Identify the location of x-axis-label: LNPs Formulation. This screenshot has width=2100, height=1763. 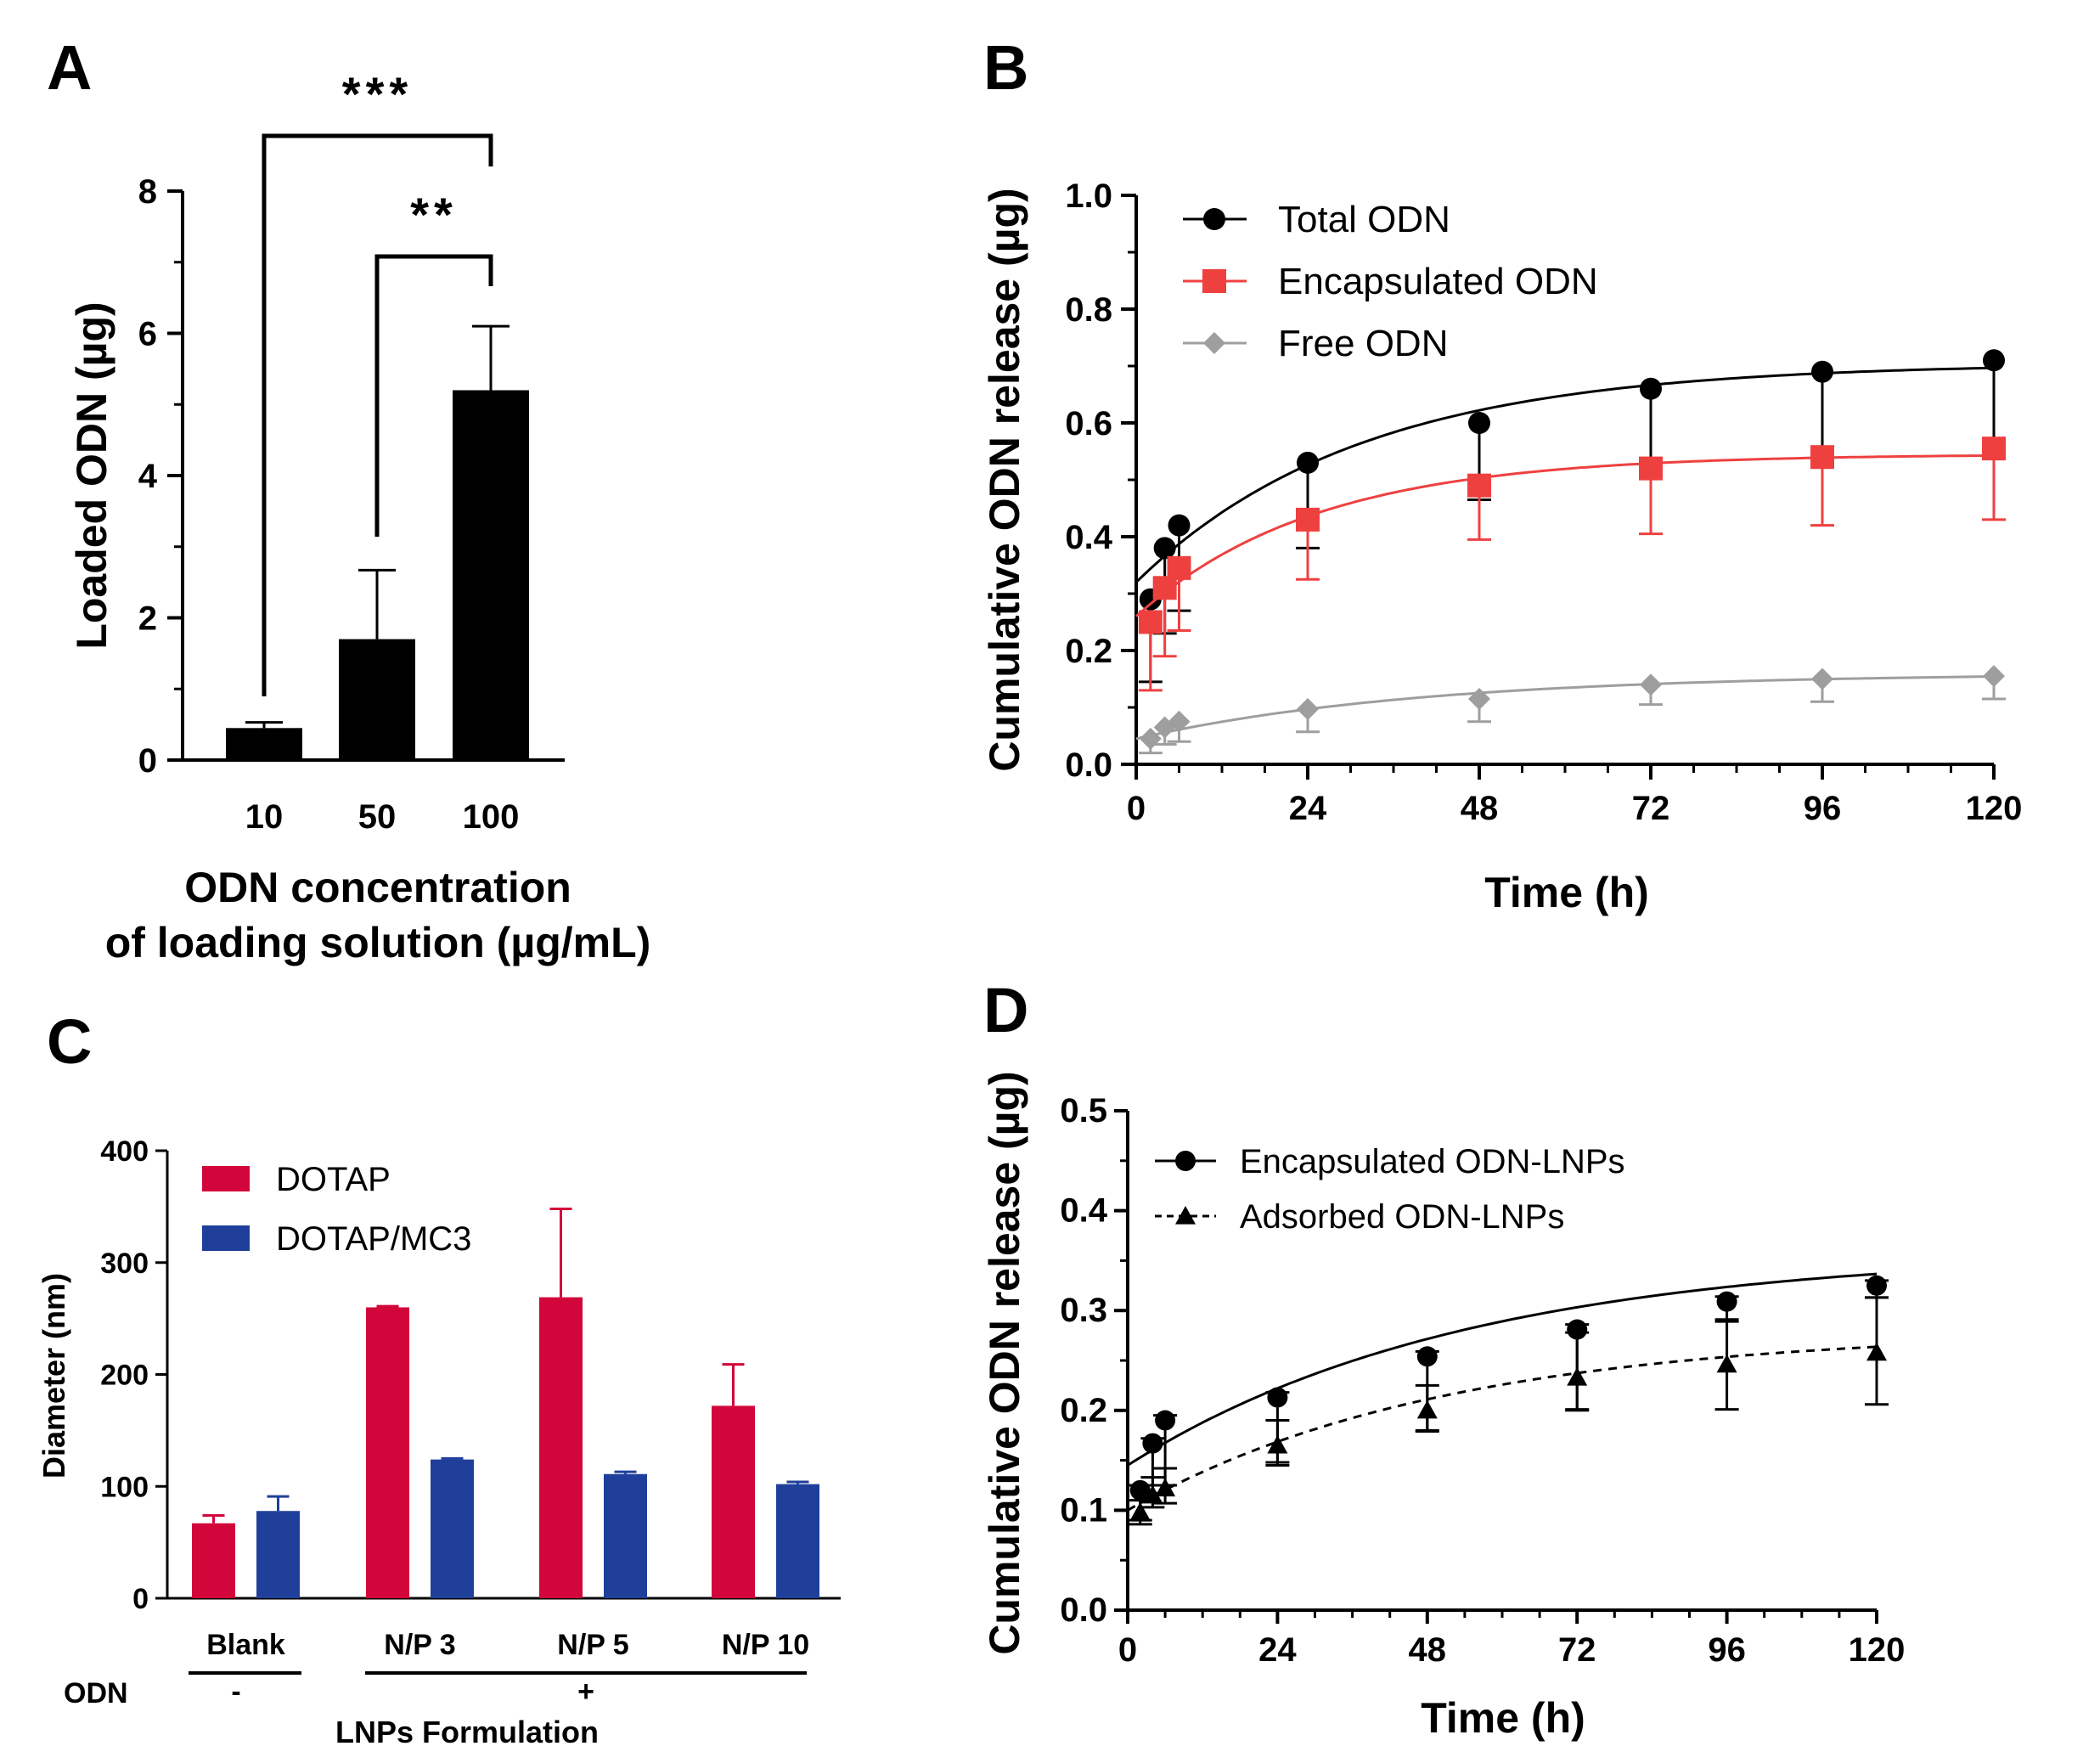
(467, 1732).